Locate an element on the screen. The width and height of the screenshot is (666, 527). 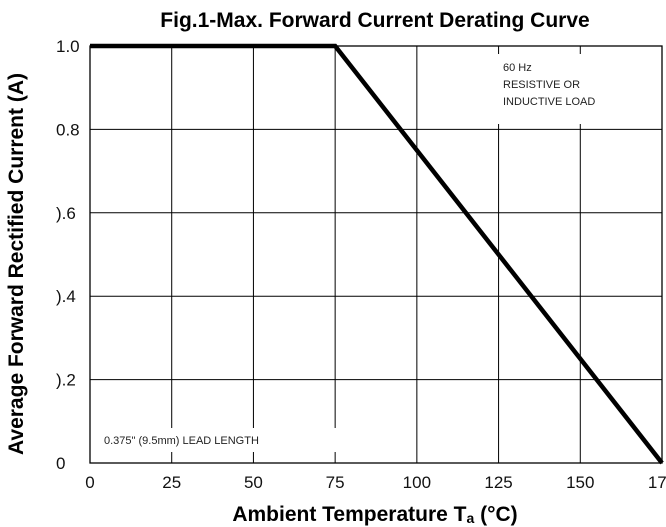
lead-note-background is located at coordinates (216, 440).